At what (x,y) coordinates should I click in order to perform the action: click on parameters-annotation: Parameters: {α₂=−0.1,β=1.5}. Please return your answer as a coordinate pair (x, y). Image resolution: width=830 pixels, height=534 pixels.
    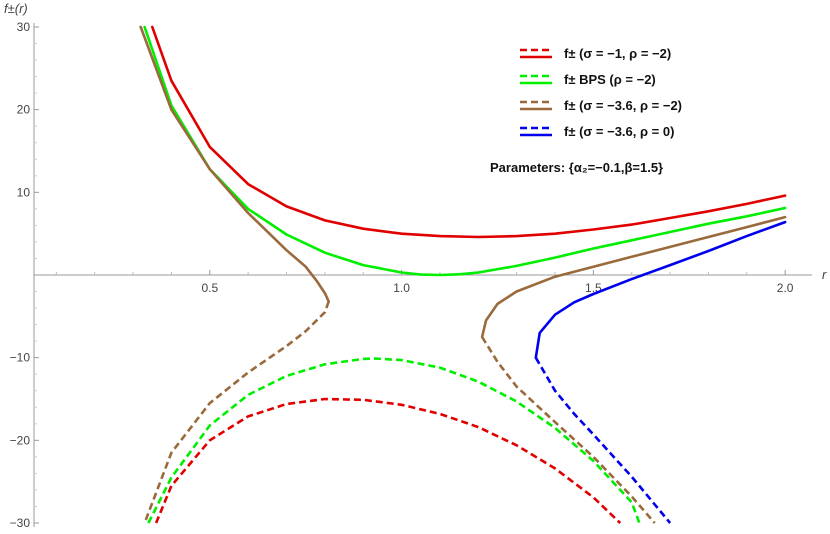
    Looking at the image, I should click on (576, 167).